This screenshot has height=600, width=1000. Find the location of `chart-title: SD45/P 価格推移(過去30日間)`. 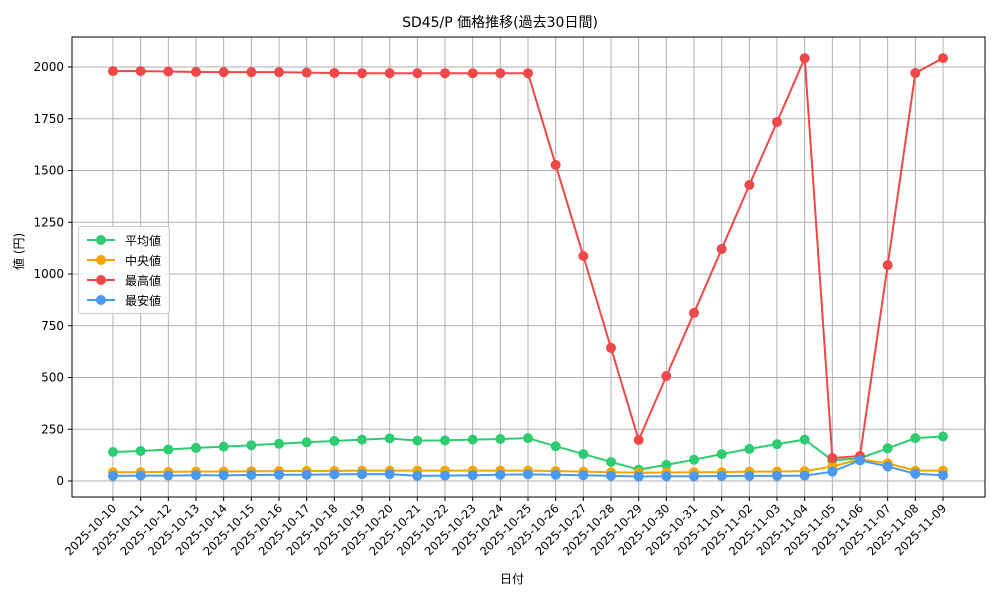

chart-title: SD45/P 価格推移(過去30日間) is located at coordinates (500, 23).